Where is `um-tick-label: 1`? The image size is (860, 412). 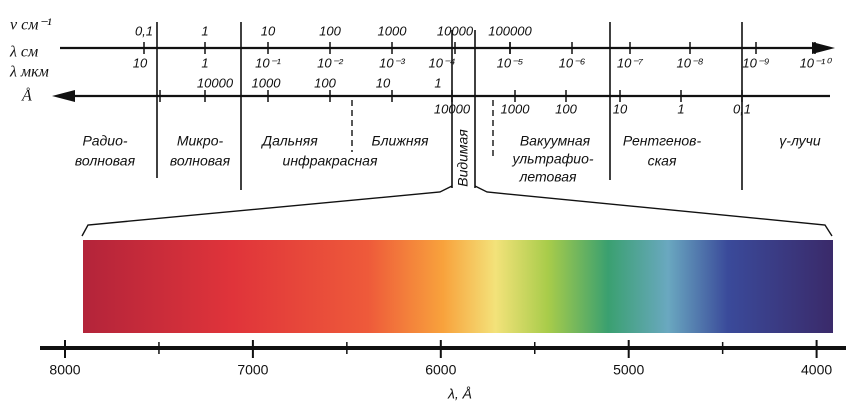
um-tick-label: 1 is located at coordinates (437, 82).